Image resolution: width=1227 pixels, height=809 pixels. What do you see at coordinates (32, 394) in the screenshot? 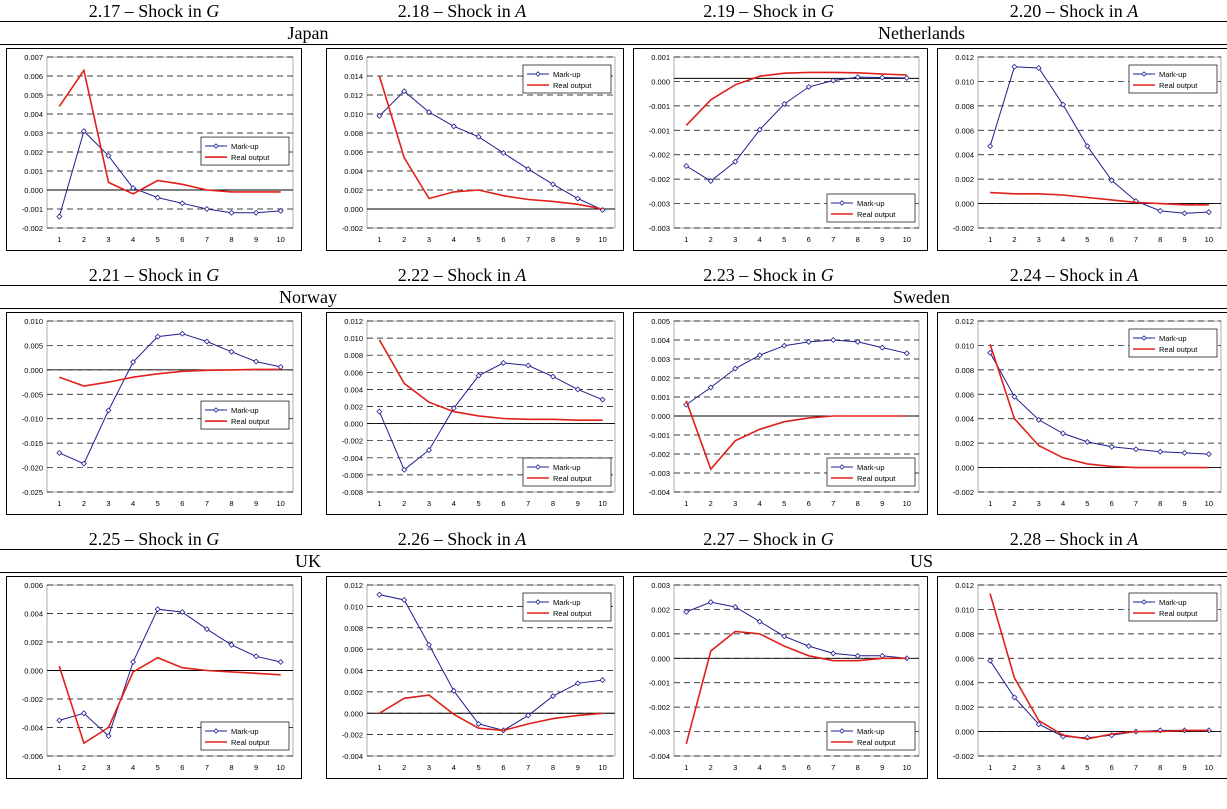
I see `y-tick-label: -0.005` at bounding box center [32, 394].